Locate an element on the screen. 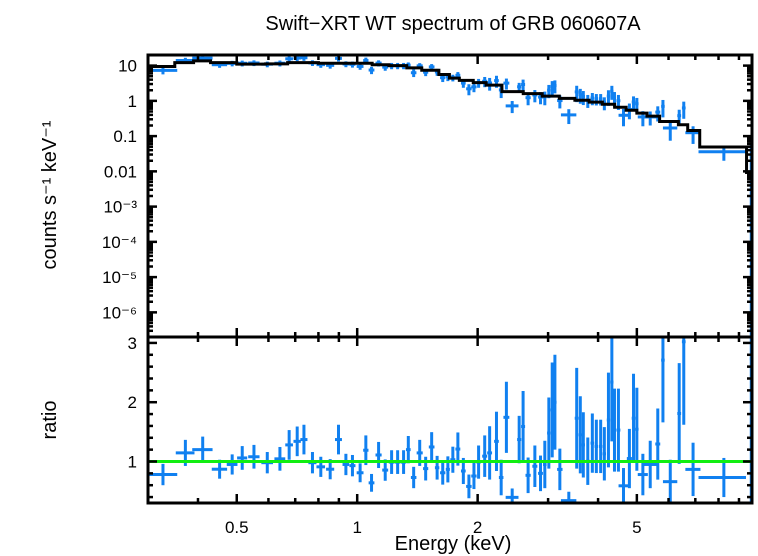 Image resolution: width=758 pixels, height=556 pixels. y-tick-label-spectrum: 1 is located at coordinates (132, 101).